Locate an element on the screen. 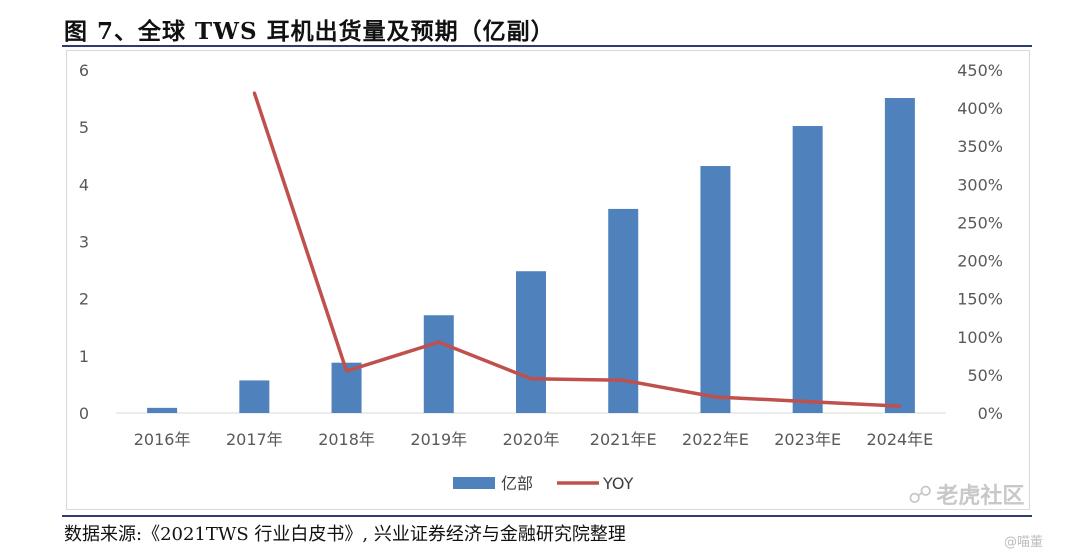  yoy-point-2024年E is located at coordinates (900, 406).